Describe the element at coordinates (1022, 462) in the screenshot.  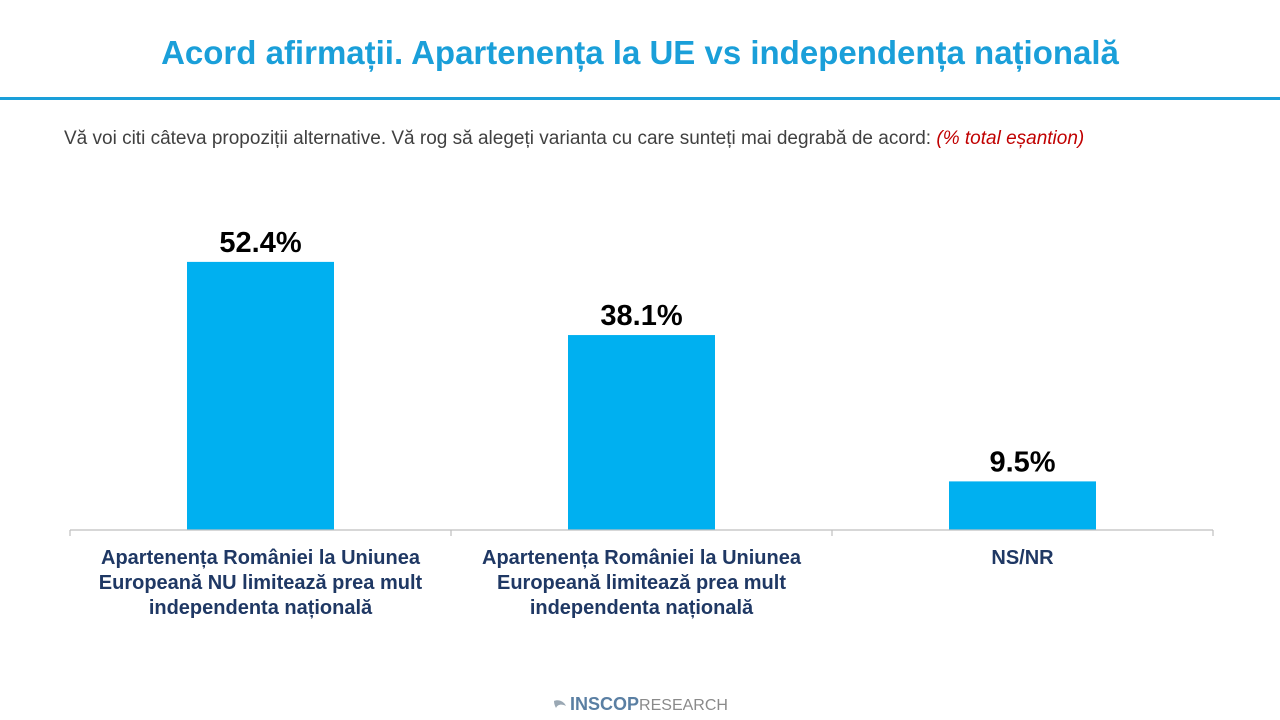
I see `bar-value-label-2: 9.5%` at that location.